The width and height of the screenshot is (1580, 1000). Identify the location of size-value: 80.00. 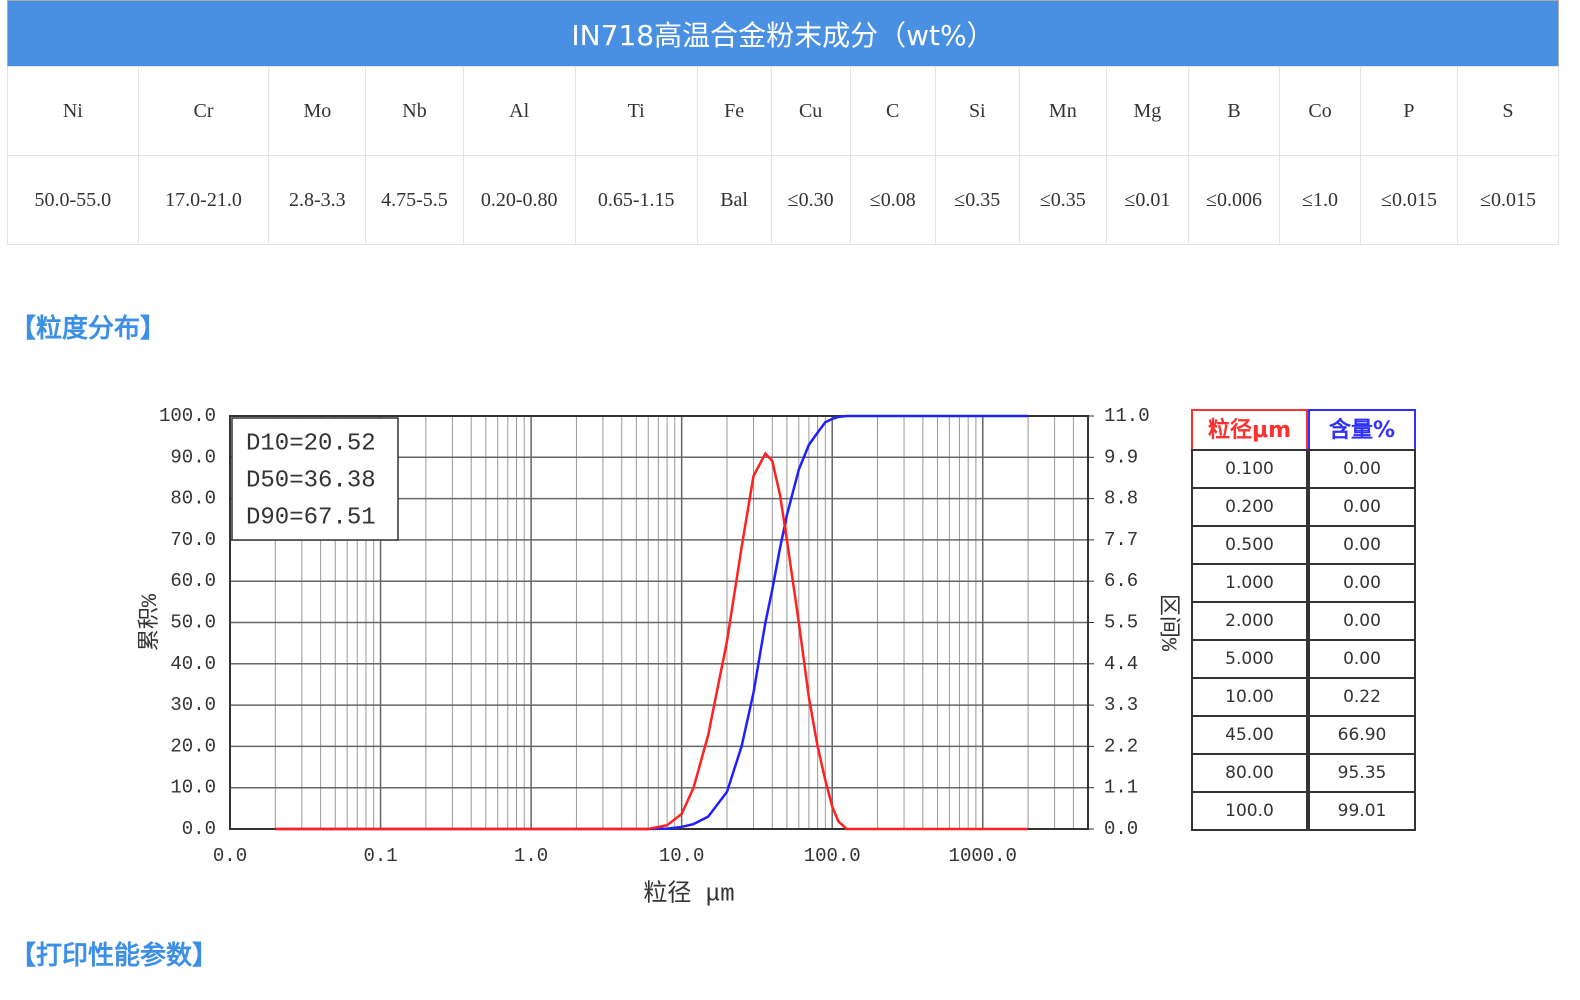
(1249, 773).